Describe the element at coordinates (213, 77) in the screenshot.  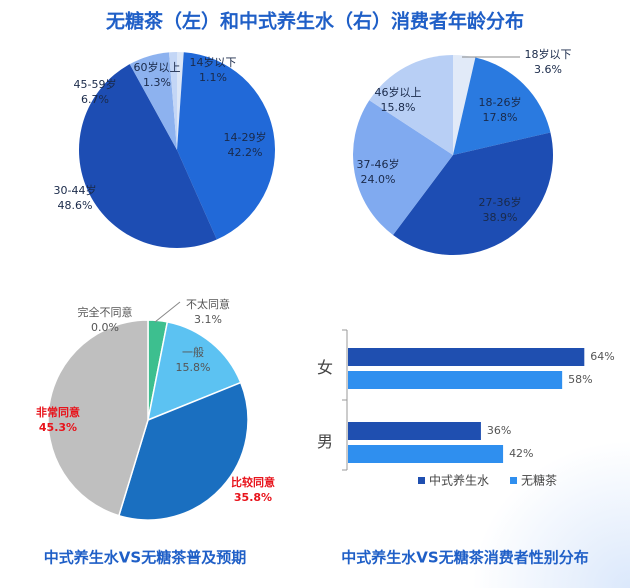
I see `slice-value-label: 1.1%` at that location.